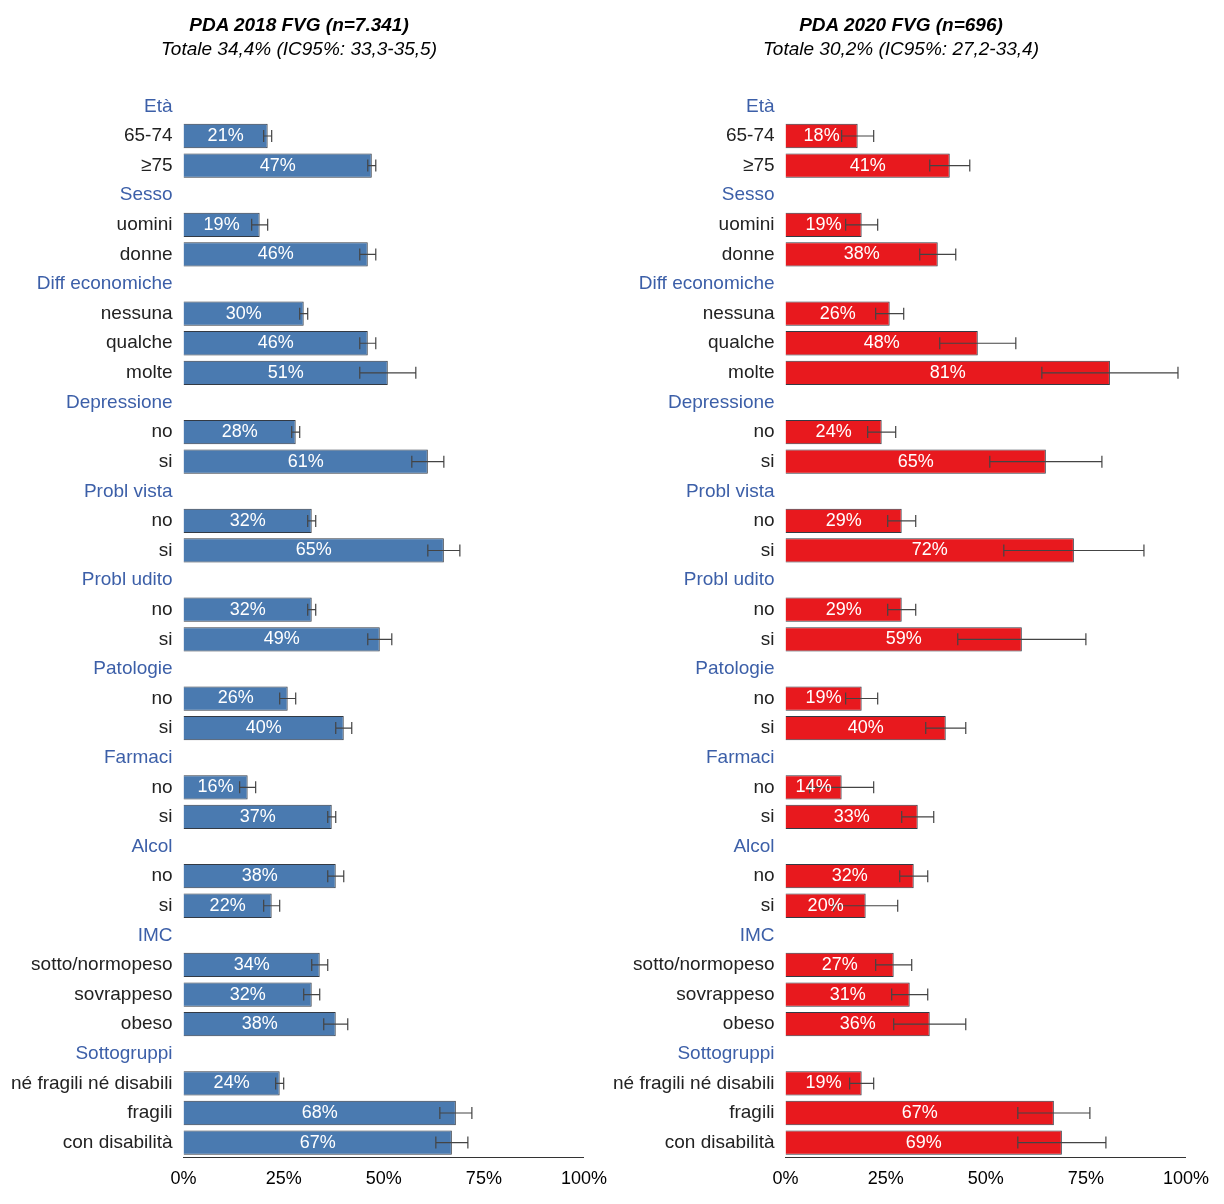 The width and height of the screenshot is (1224, 1204). I want to click on y-tick-label: Farmaci, so click(740, 756).